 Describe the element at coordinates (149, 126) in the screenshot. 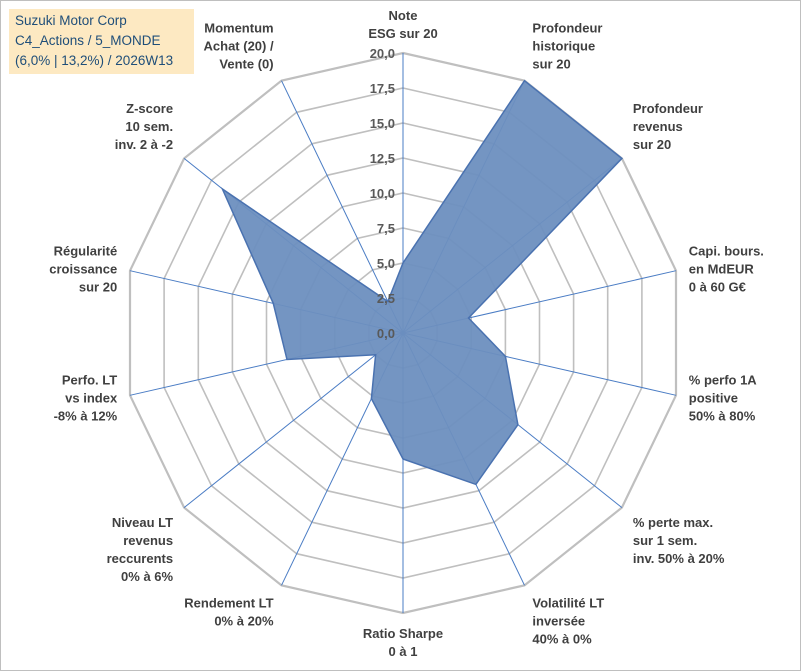

I see `axis-label-line: 10 sem.` at that location.